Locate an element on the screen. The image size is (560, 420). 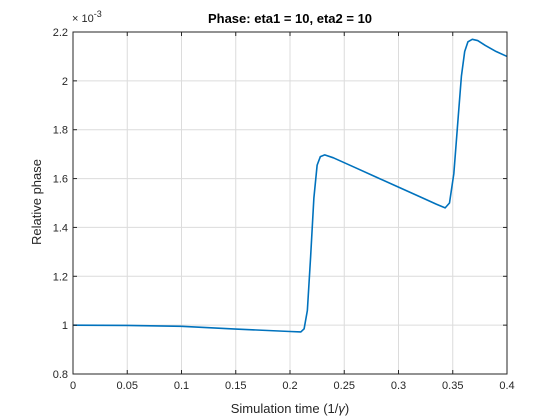
y-tick-label: 1.2 is located at coordinates (60, 277).